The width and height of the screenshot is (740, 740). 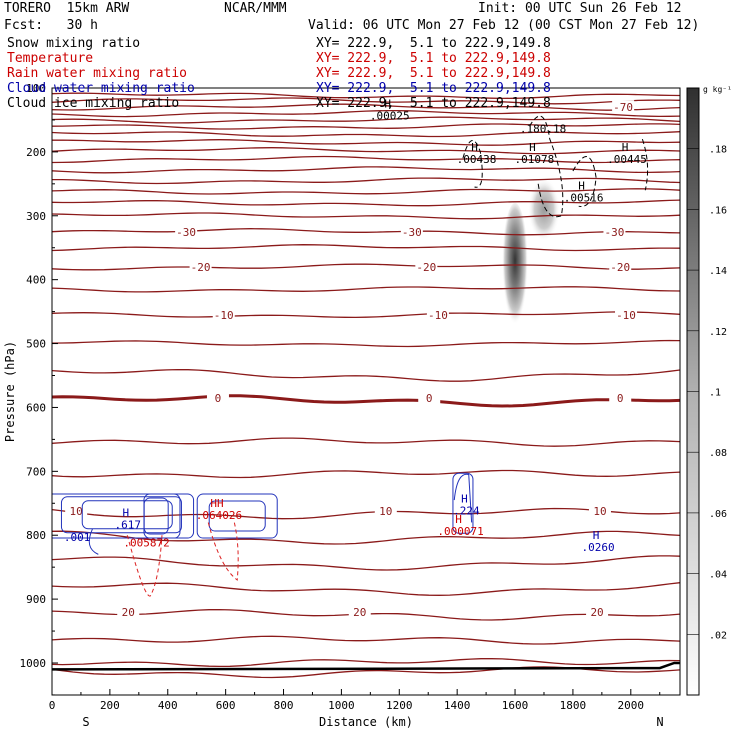 I want to click on extremum-value: .00445, so click(x=627, y=159).